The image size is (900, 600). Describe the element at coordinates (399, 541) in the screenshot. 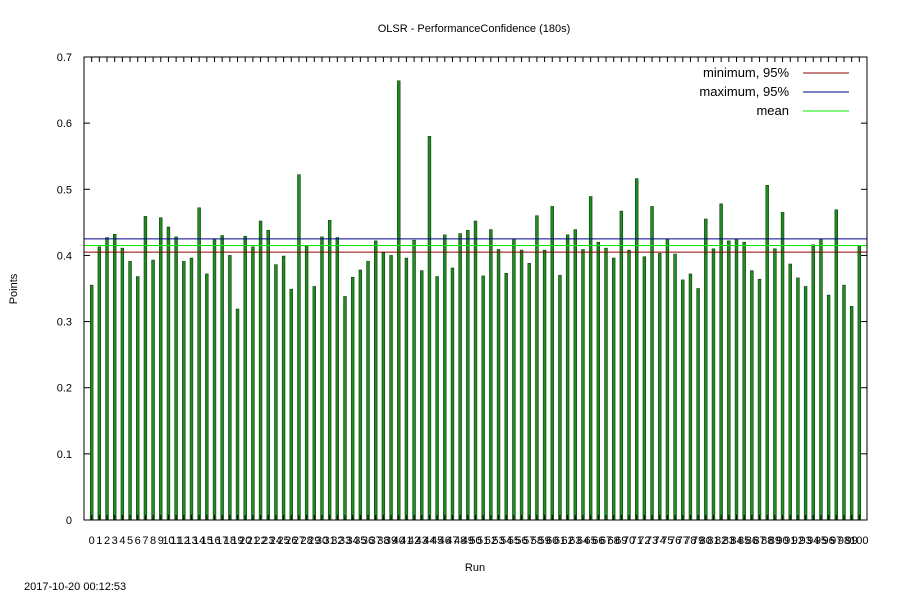

I see `x-tick-label: 40` at that location.